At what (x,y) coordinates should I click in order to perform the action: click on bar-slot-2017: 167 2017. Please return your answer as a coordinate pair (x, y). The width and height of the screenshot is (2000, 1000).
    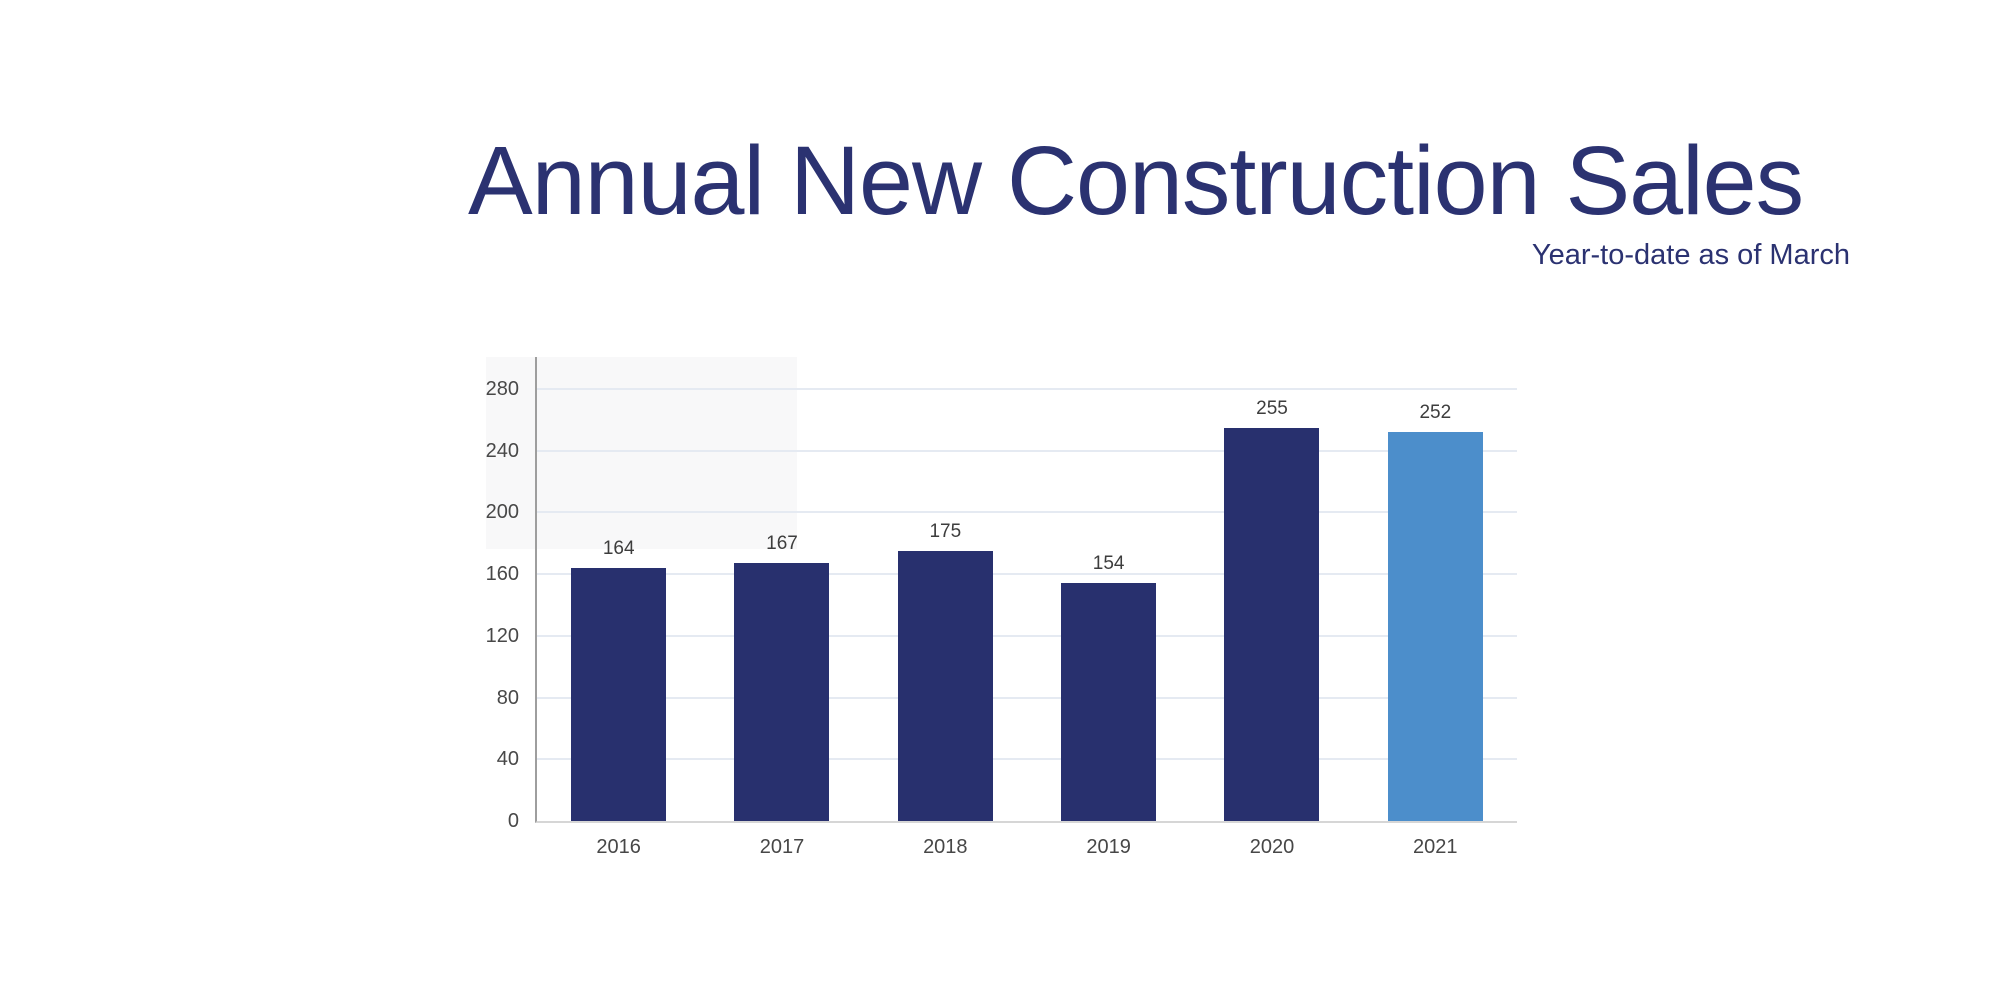
    Looking at the image, I should click on (781, 607).